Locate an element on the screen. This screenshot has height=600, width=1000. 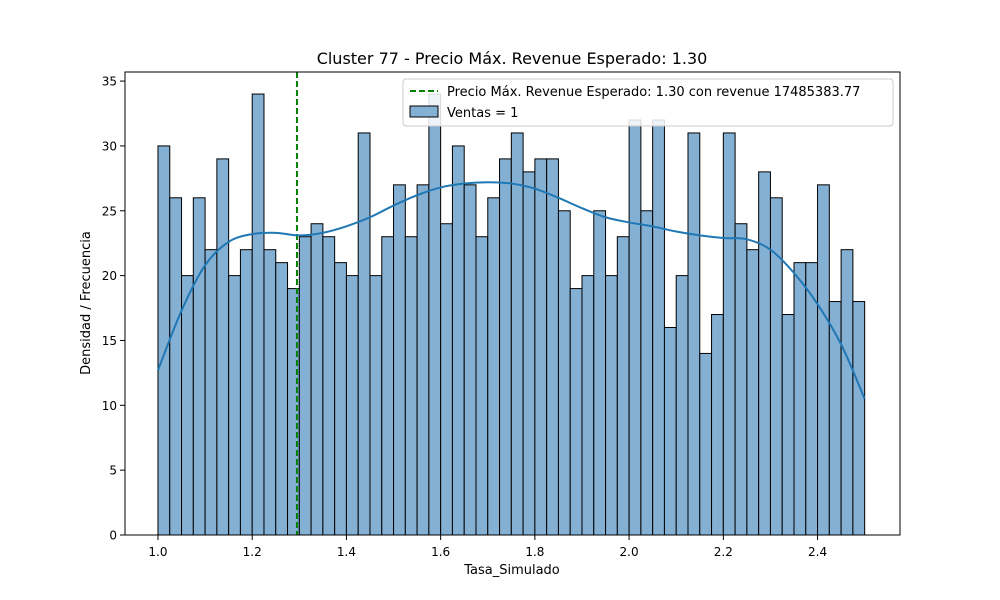
y-tick-label: 30 is located at coordinates (109, 146).